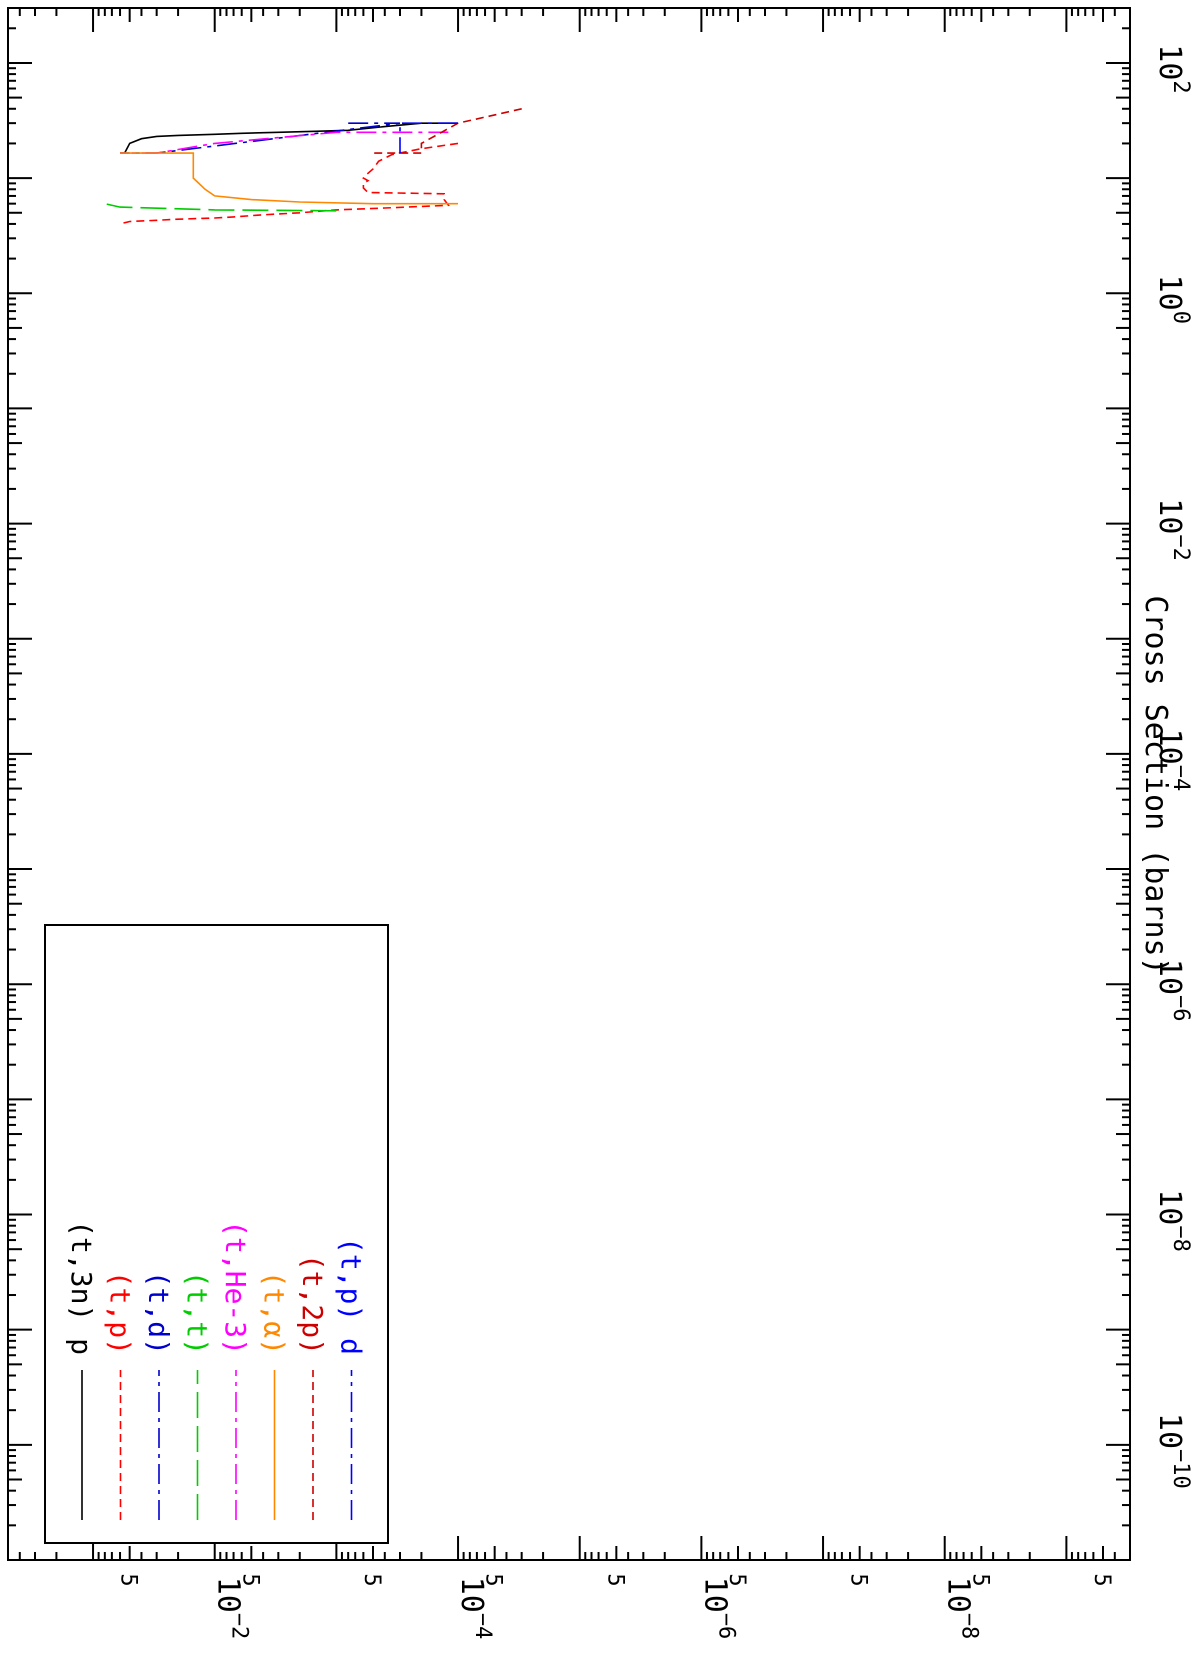 The width and height of the screenshot is (1191, 1669). I want to click on y-tick-label: 10−4, so click(474, 1608).